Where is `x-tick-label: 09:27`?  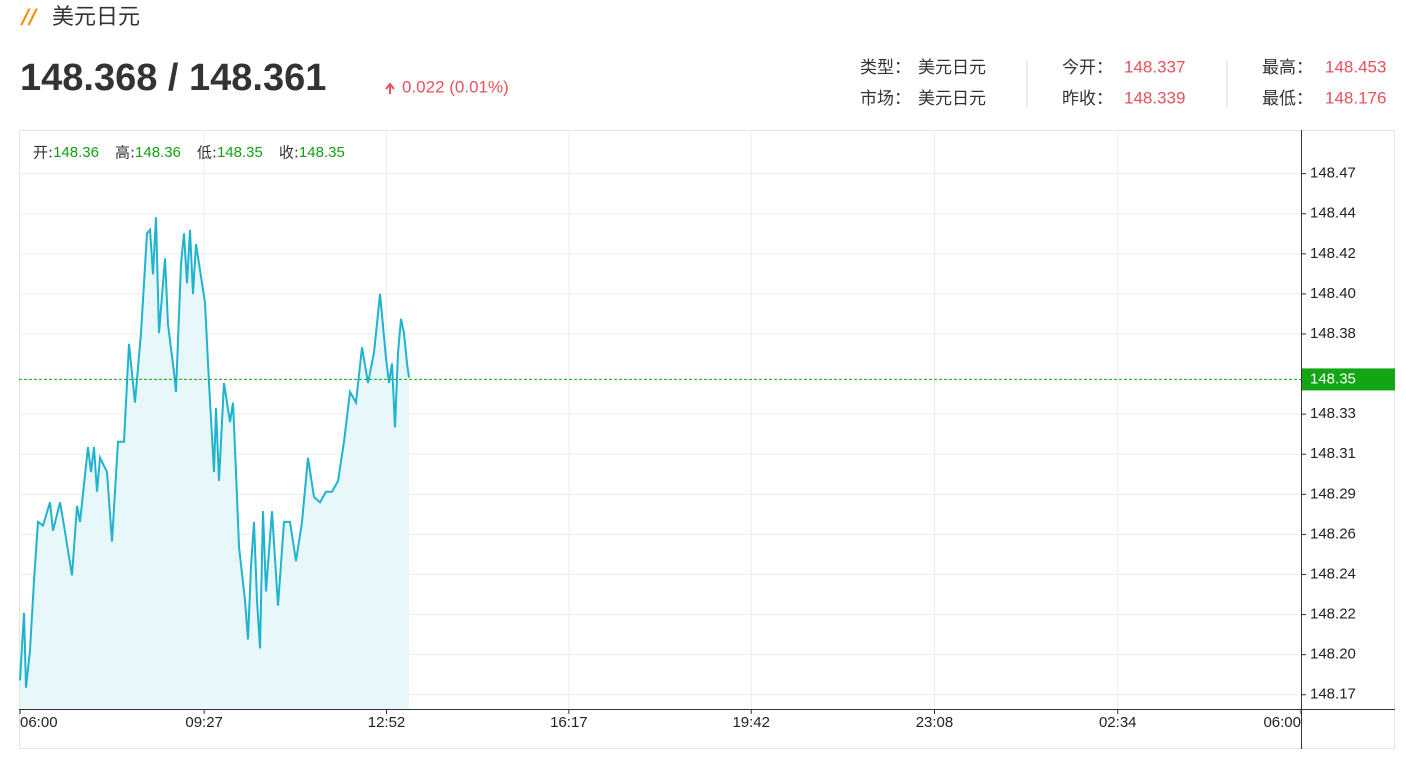 x-tick-label: 09:27 is located at coordinates (204, 722).